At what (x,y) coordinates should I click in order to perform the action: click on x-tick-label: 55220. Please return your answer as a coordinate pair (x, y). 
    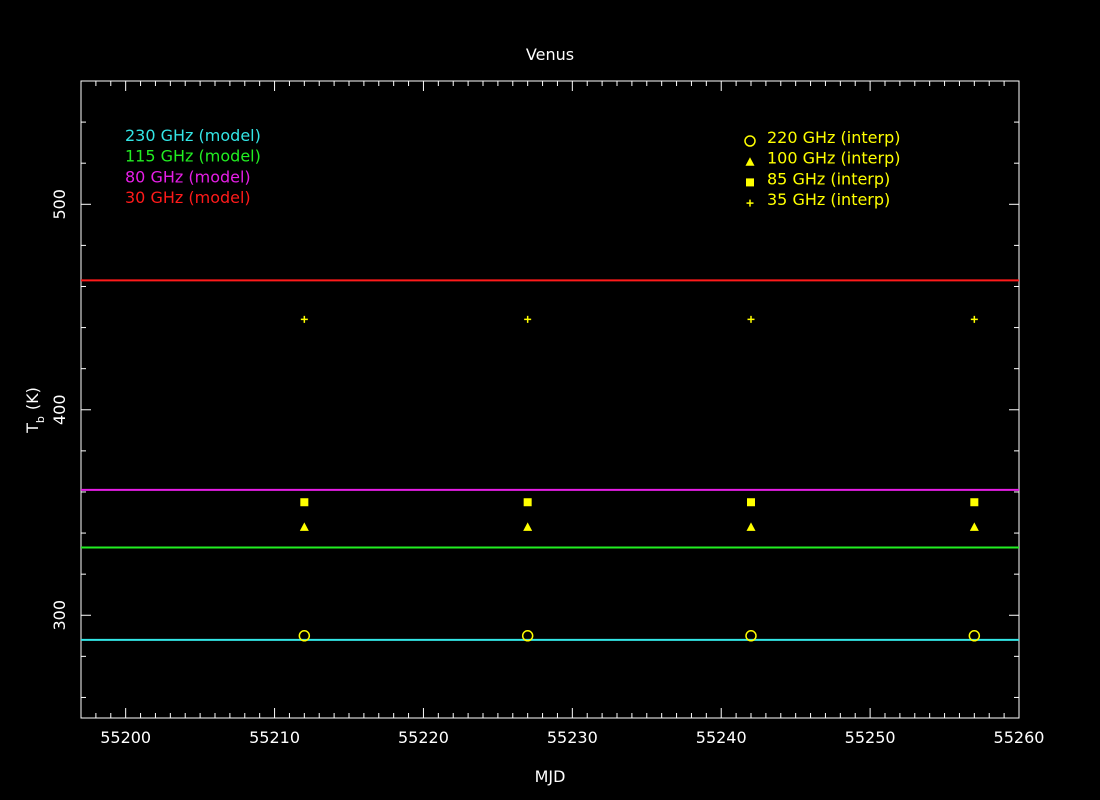
    Looking at the image, I should click on (423, 737).